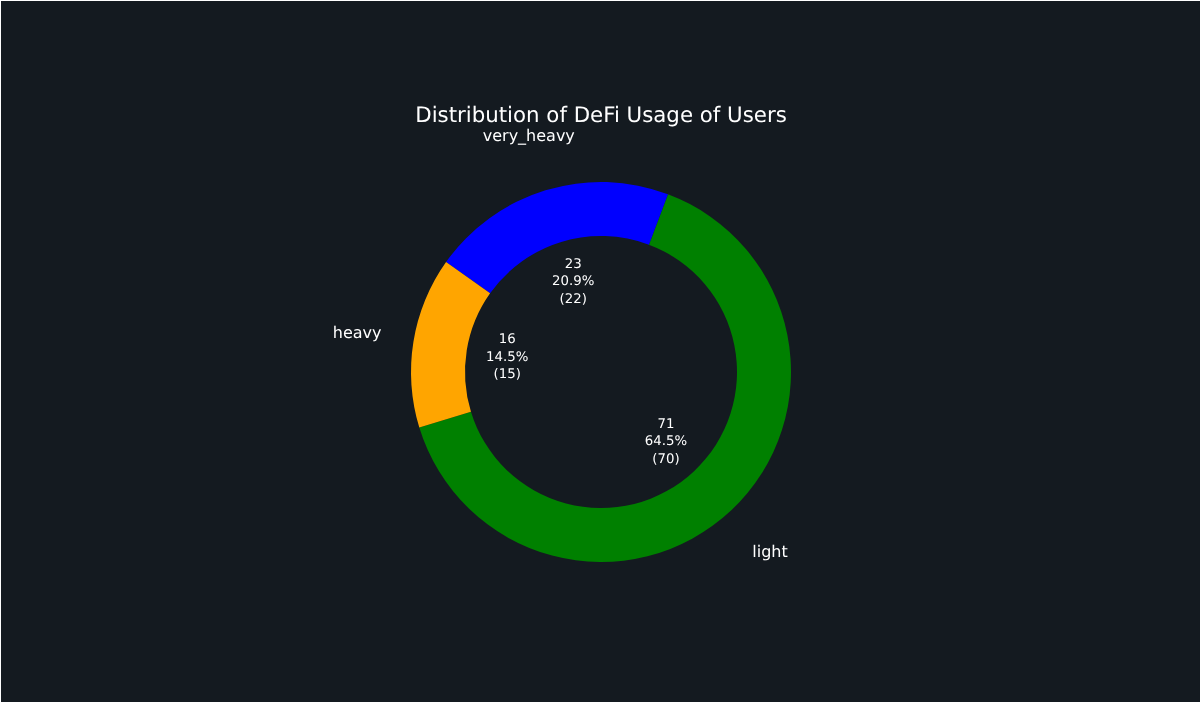  Describe the element at coordinates (770, 552) in the screenshot. I see `slice-label: light` at that location.